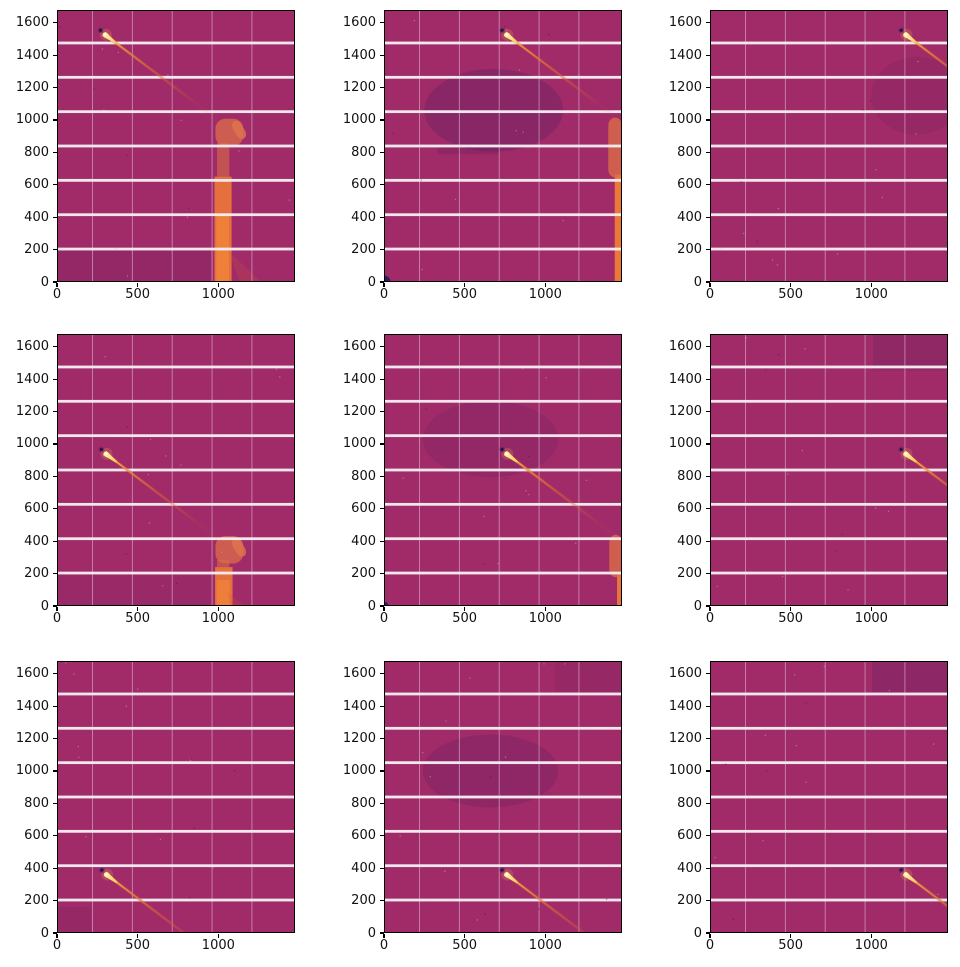  Describe the element at coordinates (545, 945) in the screenshot. I see `x-tick-label: 1000` at that location.